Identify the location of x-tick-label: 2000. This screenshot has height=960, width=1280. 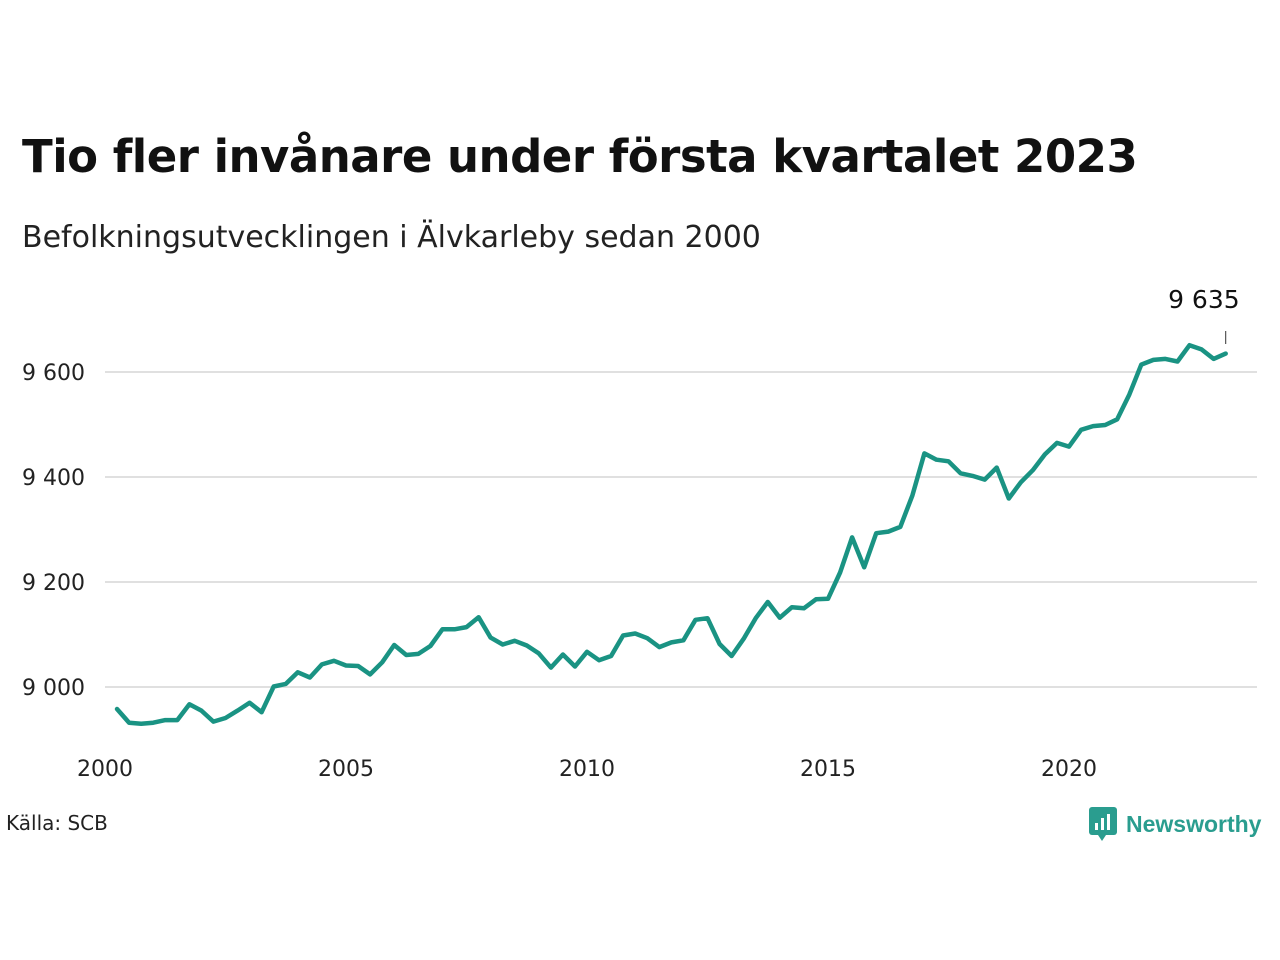
(105, 769).